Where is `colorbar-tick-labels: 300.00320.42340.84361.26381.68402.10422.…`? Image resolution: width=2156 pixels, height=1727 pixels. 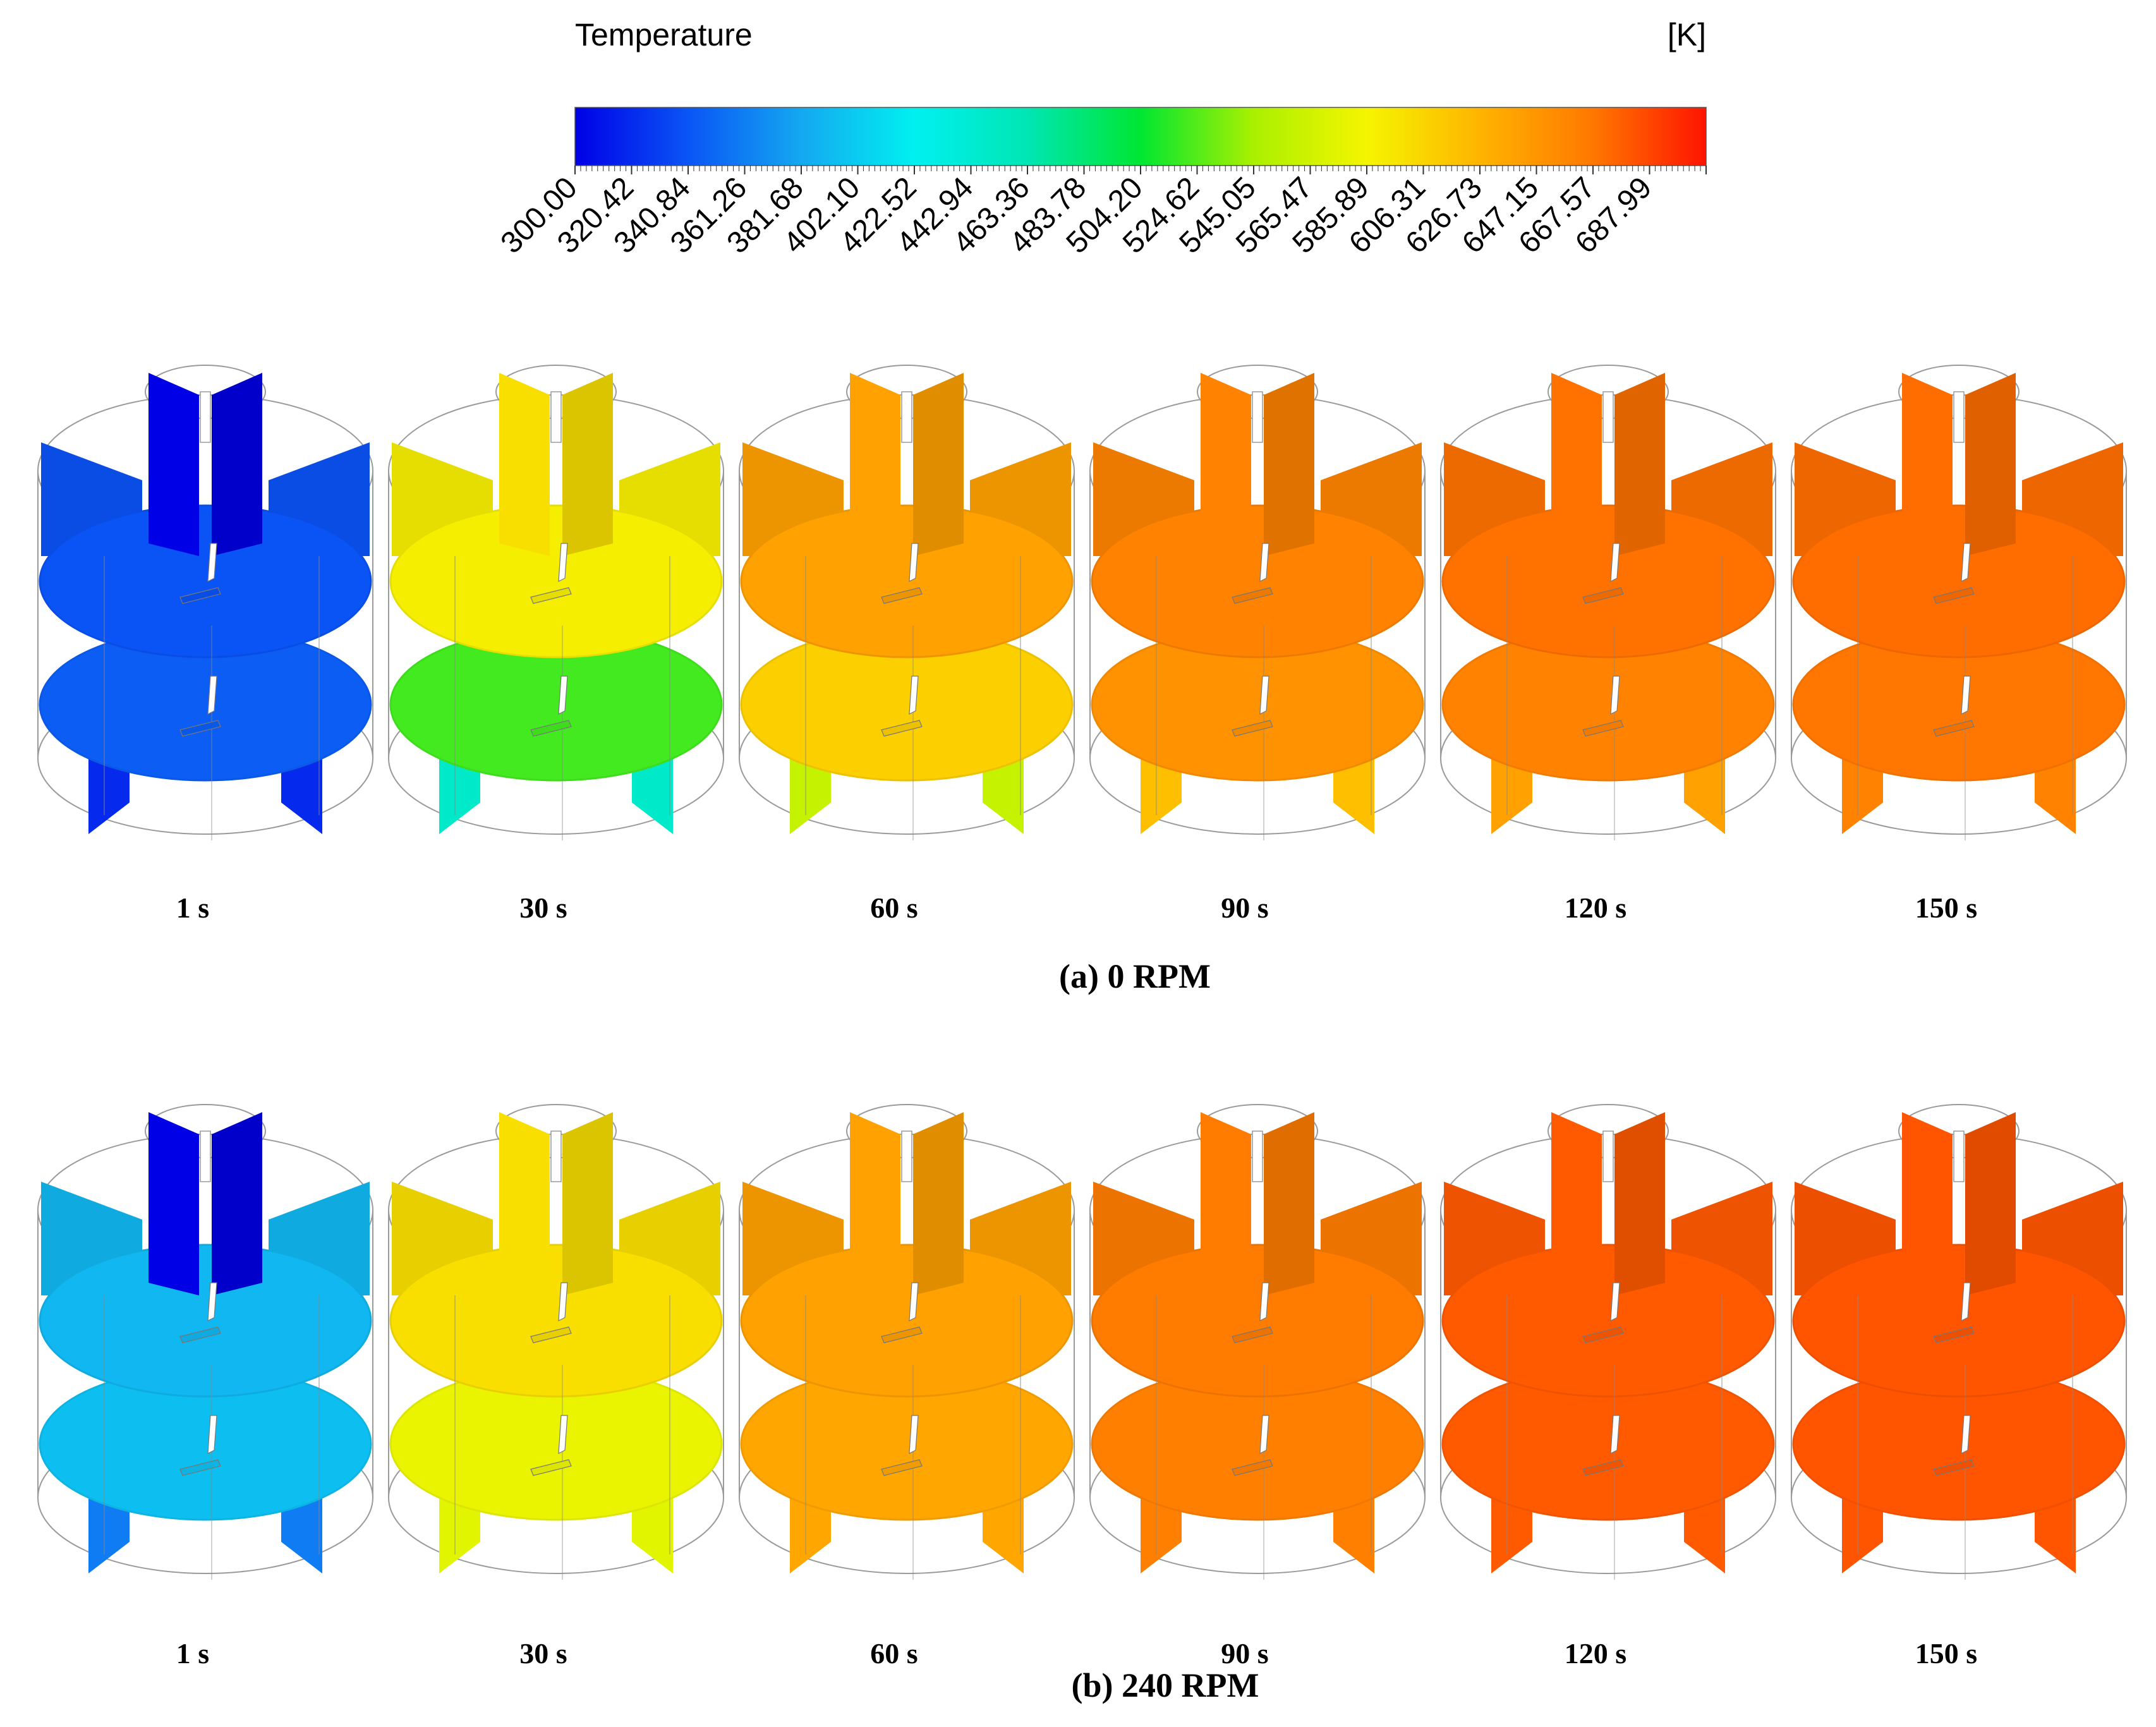
colorbar-tick-labels: 300.00320.42340.84361.26381.68402.10422.… is located at coordinates (1076, 215).